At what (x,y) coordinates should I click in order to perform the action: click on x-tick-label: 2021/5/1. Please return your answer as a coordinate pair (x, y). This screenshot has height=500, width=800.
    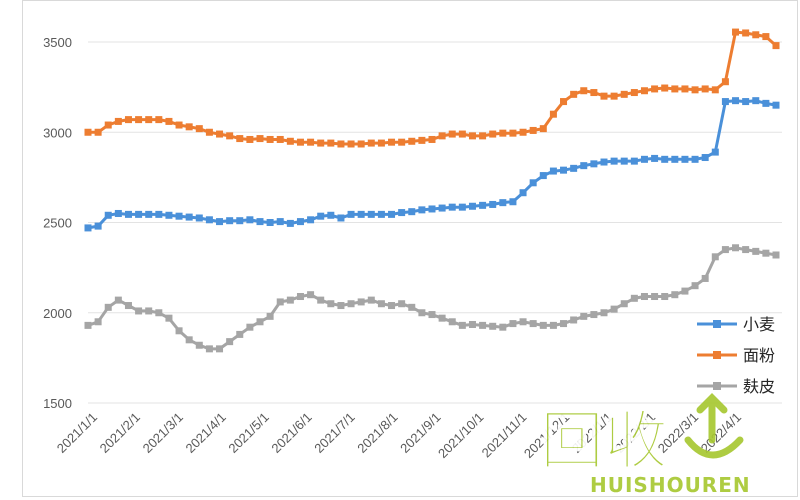
    Looking at the image, I should click on (248, 433).